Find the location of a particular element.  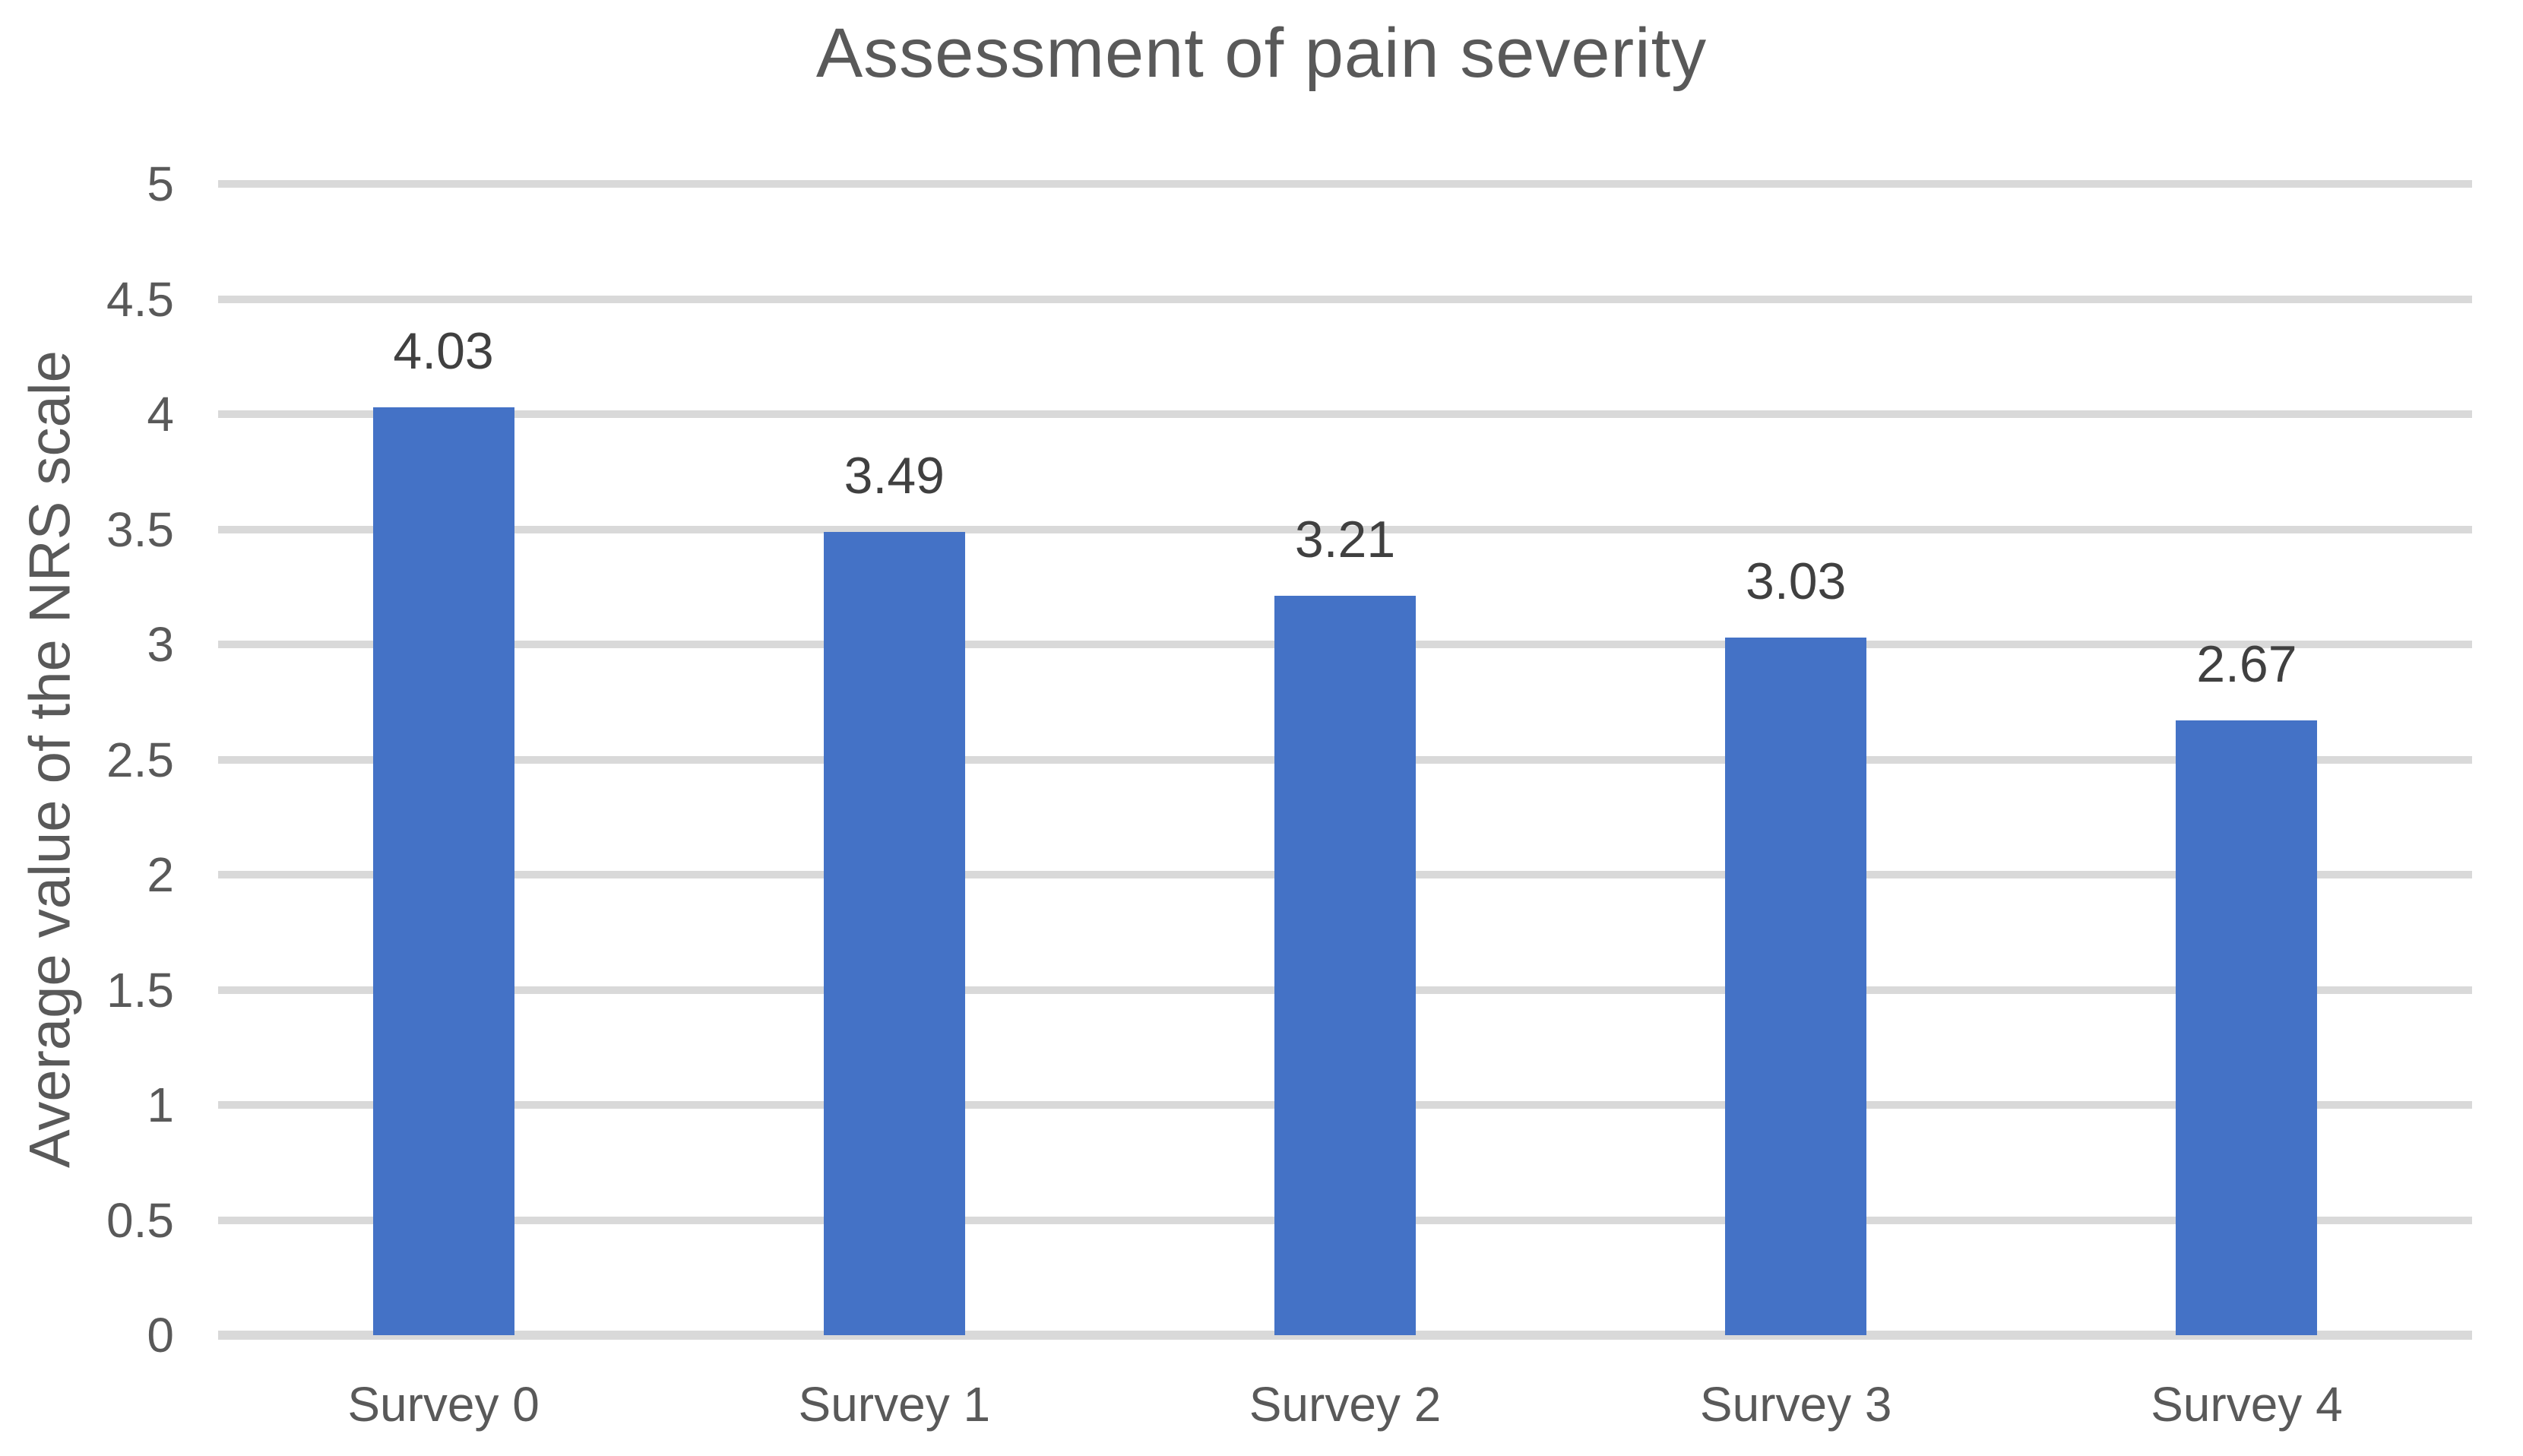

bar-value-label: 2.67 is located at coordinates (2246, 664).